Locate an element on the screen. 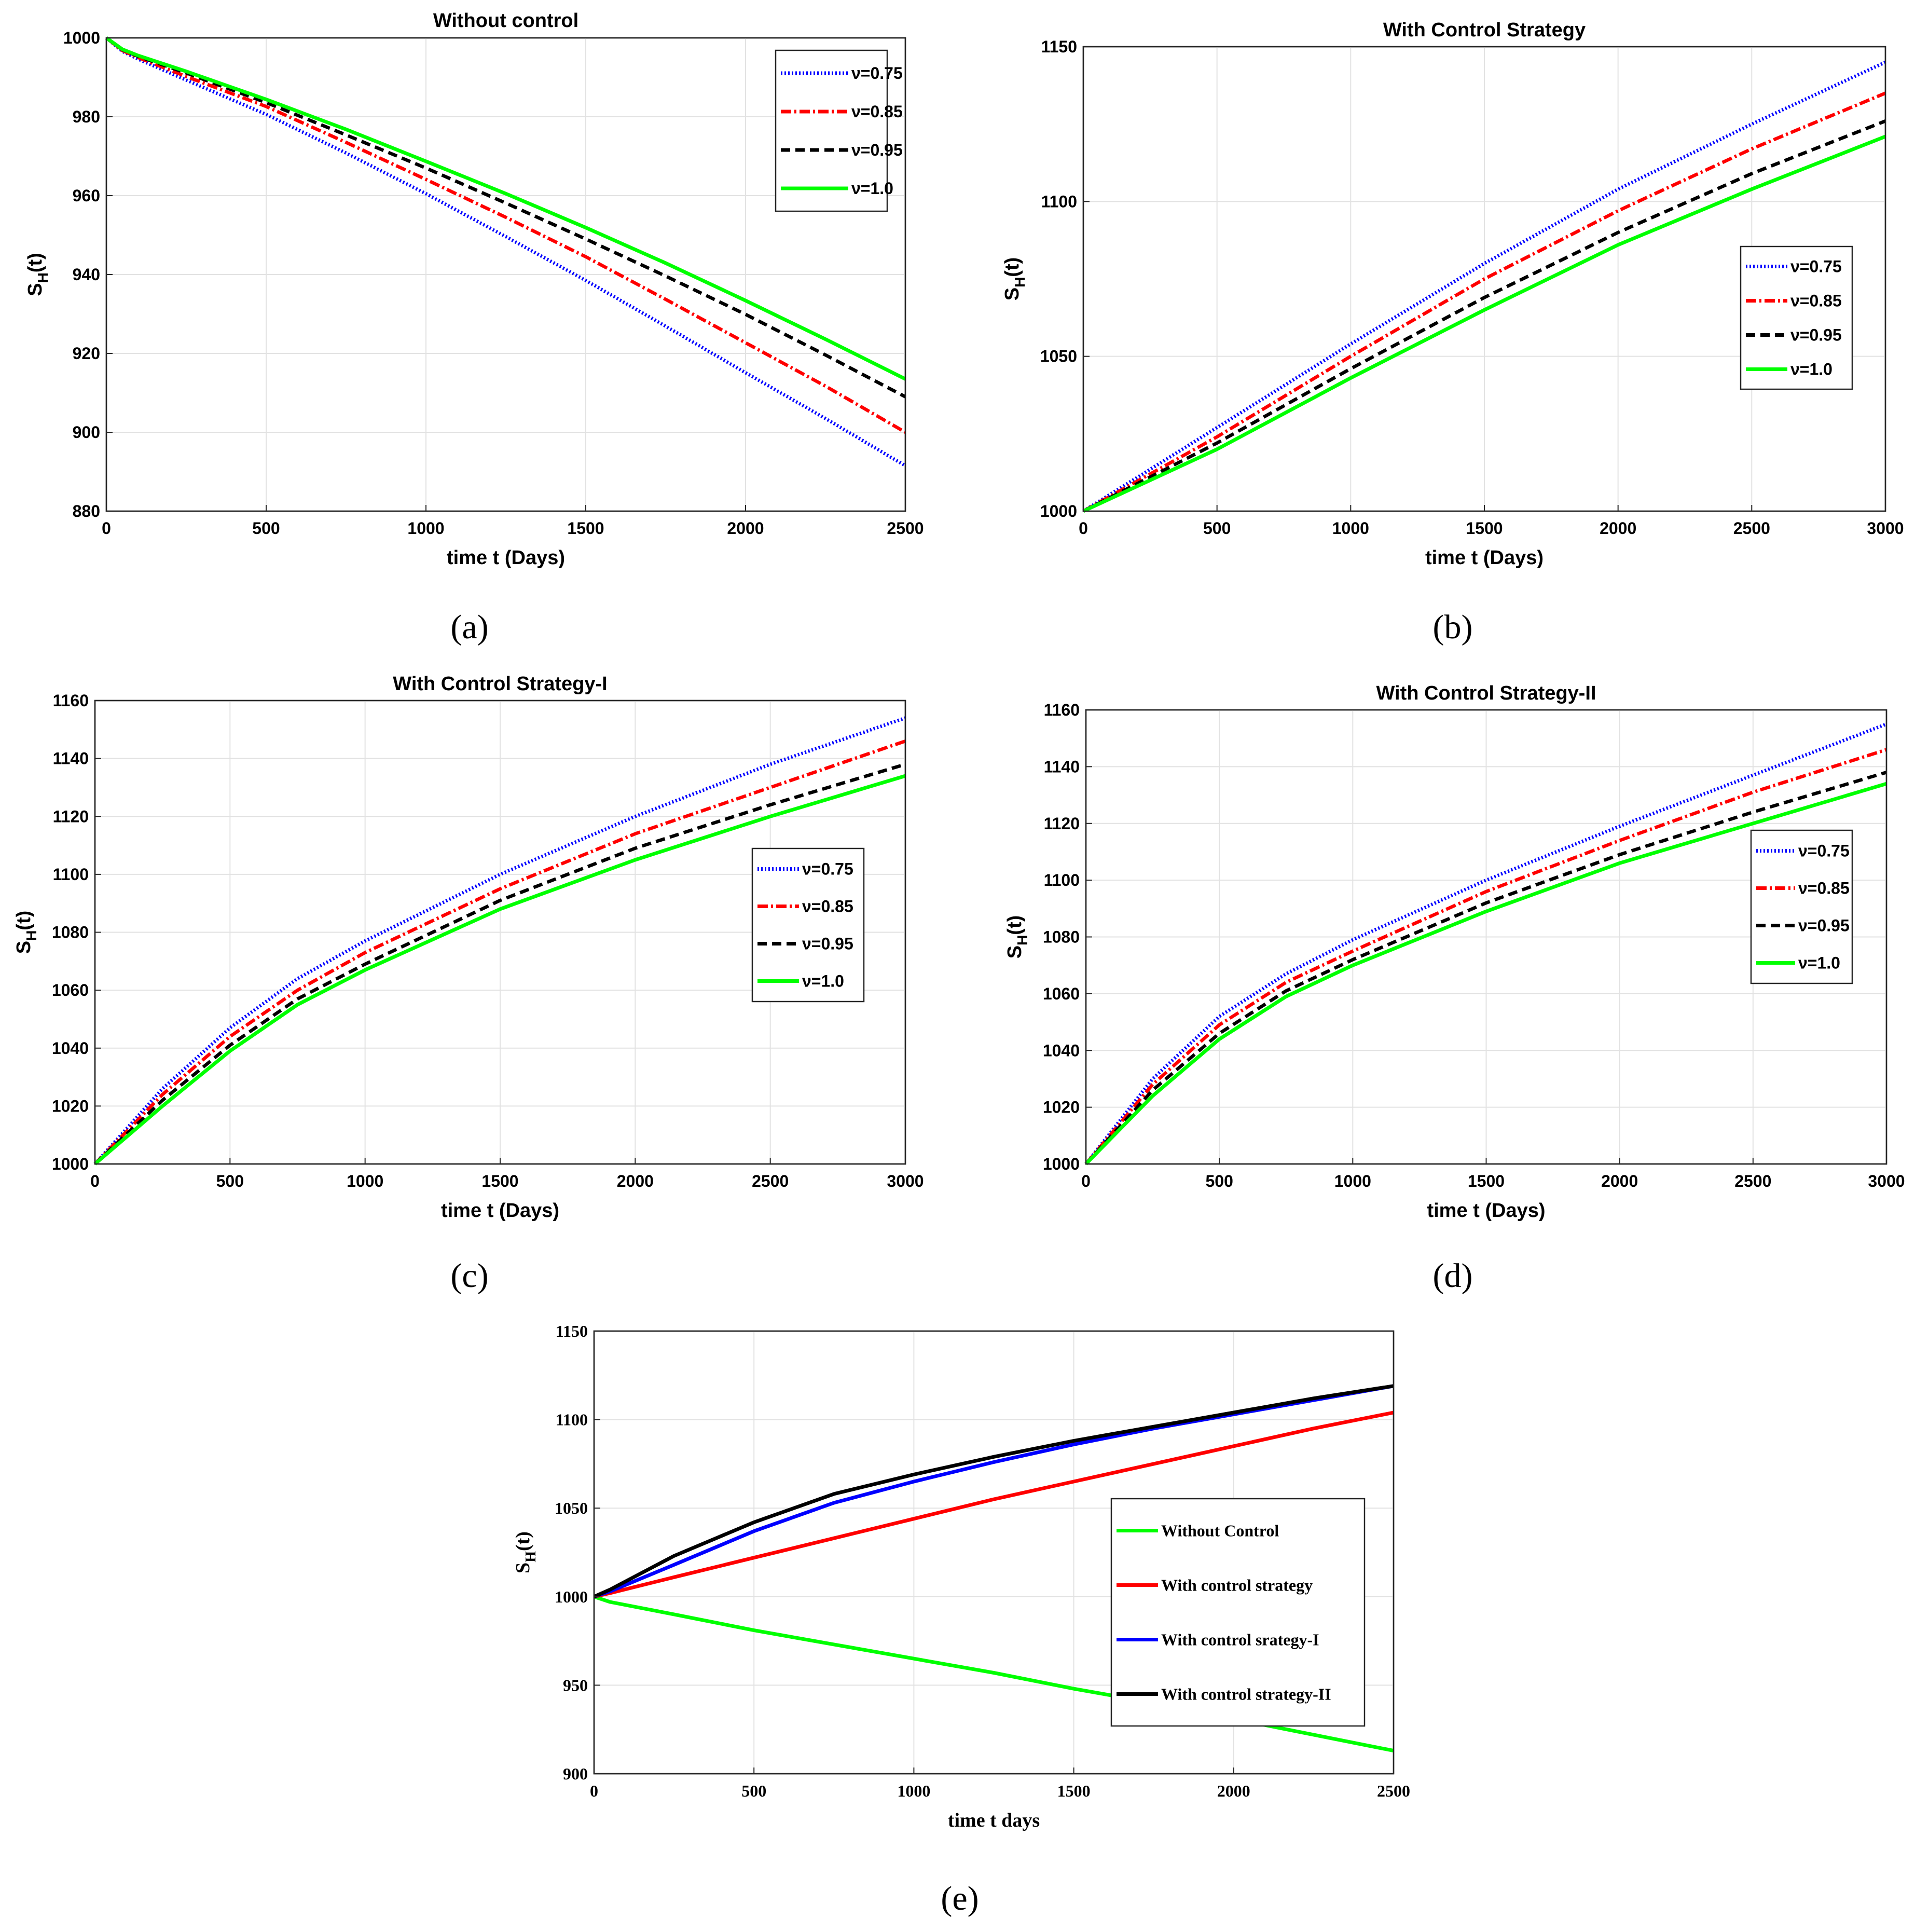 Image resolution: width=1929 pixels, height=1932 pixels. y-tick-label: 1150 is located at coordinates (572, 1331).